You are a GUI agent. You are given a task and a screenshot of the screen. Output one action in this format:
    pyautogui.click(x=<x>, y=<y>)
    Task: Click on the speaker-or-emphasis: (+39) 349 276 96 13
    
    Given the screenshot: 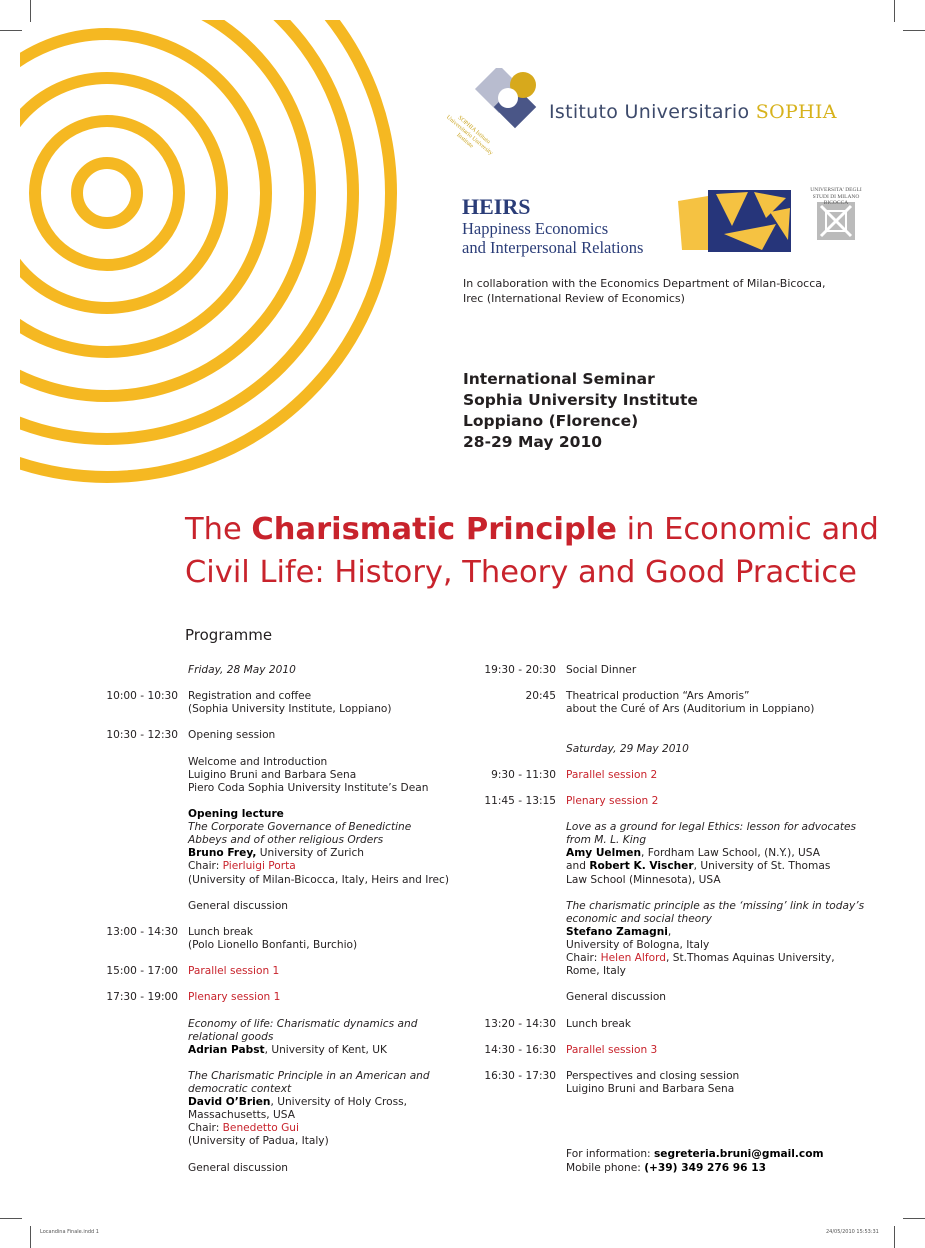 What is the action you would take?
    pyautogui.click(x=705, y=1167)
    